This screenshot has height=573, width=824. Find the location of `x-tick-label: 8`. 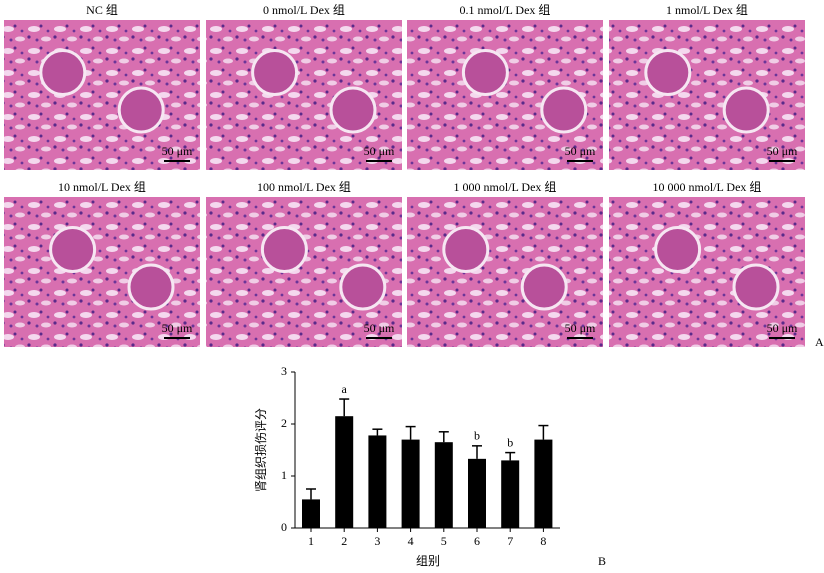

x-tick-label: 8 is located at coordinates (543, 541).